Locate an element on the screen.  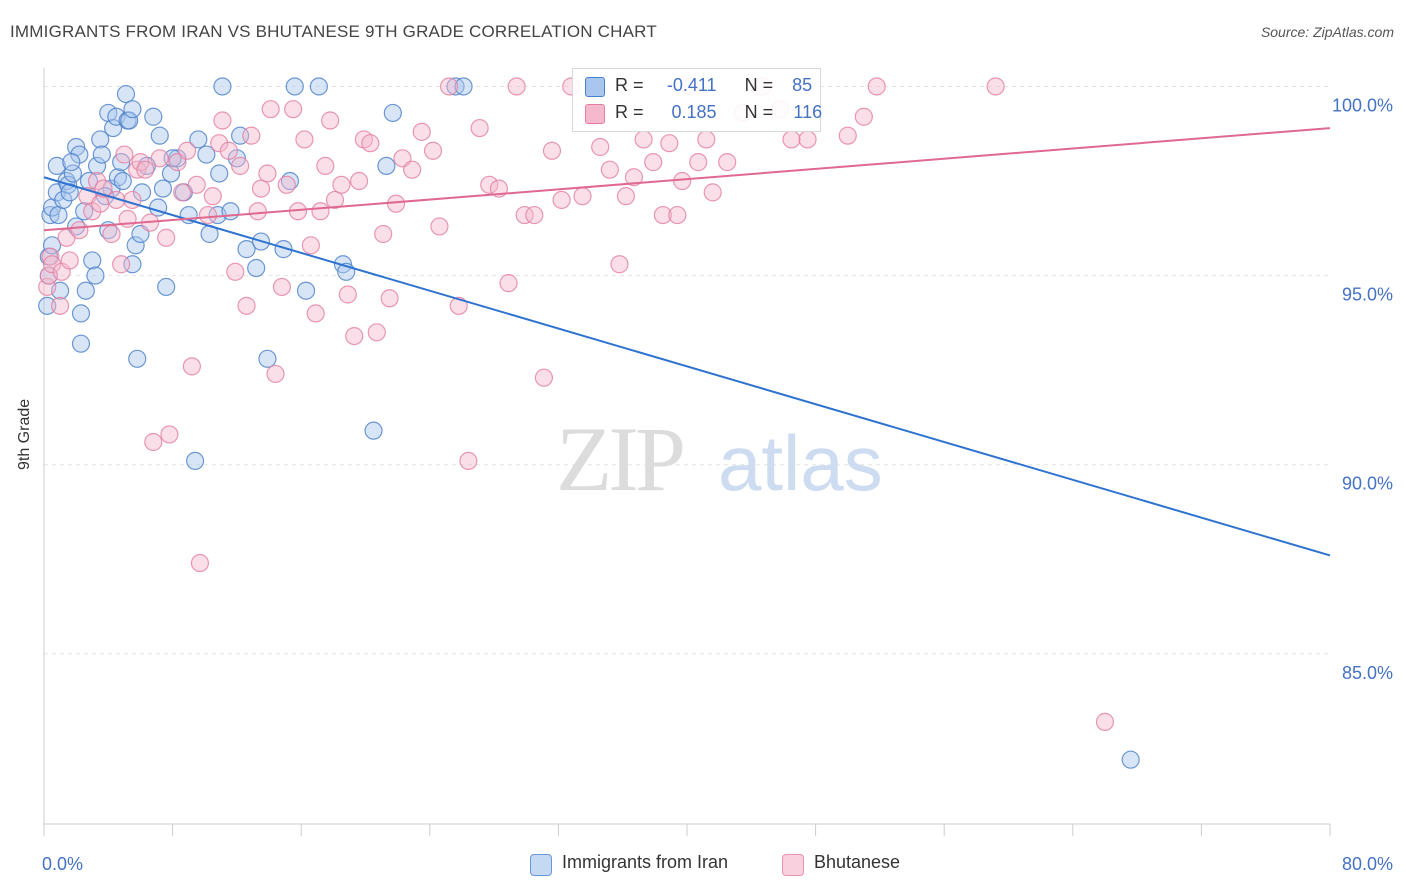
legend-n-value: 85 is located at coordinates (802, 85).